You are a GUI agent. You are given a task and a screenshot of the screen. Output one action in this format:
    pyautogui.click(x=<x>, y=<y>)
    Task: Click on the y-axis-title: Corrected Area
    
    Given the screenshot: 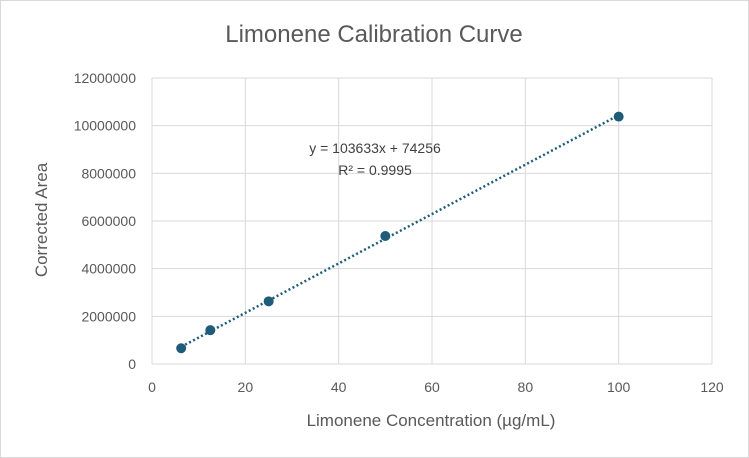 What is the action you would take?
    pyautogui.click(x=41, y=219)
    